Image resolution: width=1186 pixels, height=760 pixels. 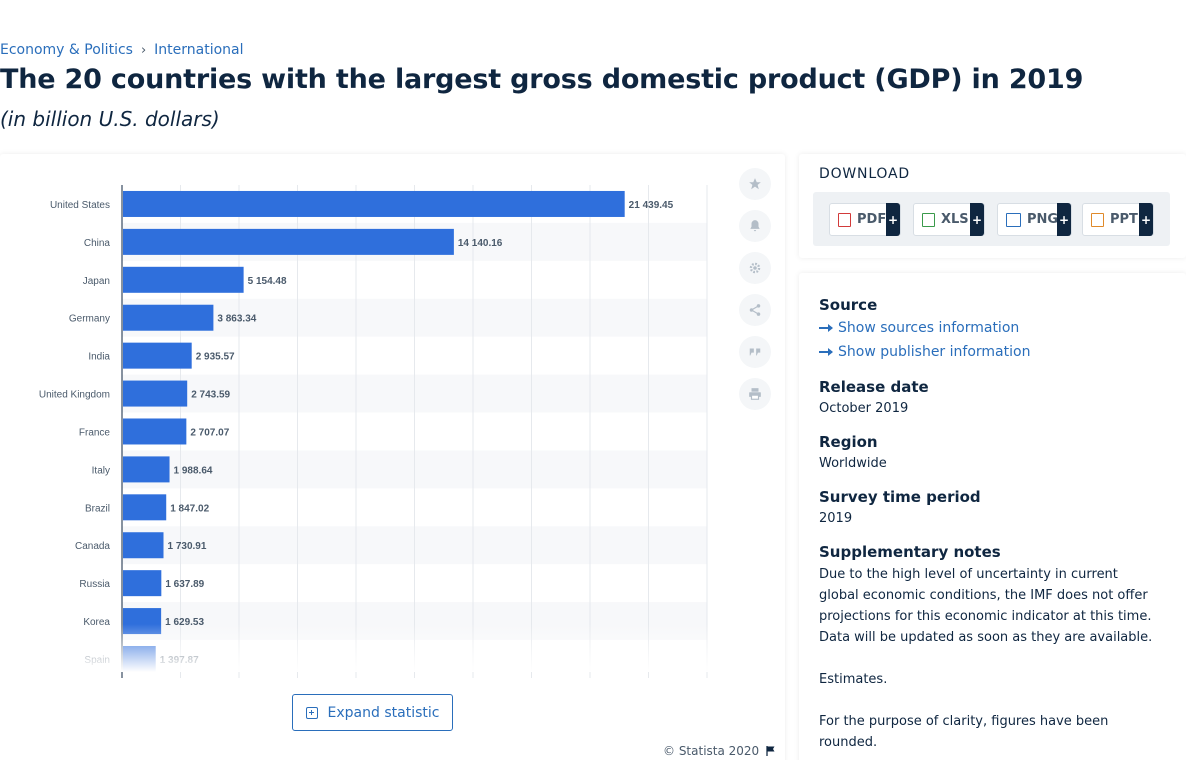 I want to click on category-label: India, so click(x=99, y=357).